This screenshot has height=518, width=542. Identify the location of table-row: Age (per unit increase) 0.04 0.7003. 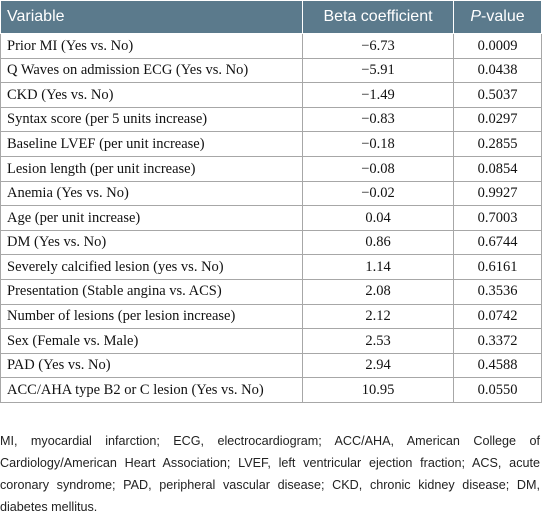
(271, 218).